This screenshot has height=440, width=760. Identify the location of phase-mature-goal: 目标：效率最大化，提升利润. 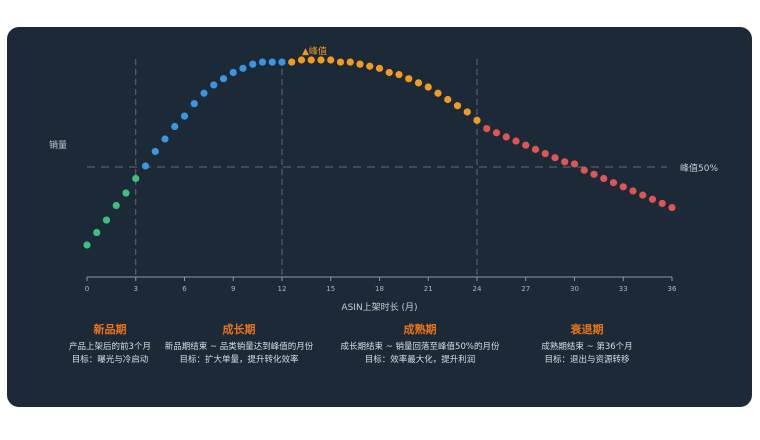
(420, 360).